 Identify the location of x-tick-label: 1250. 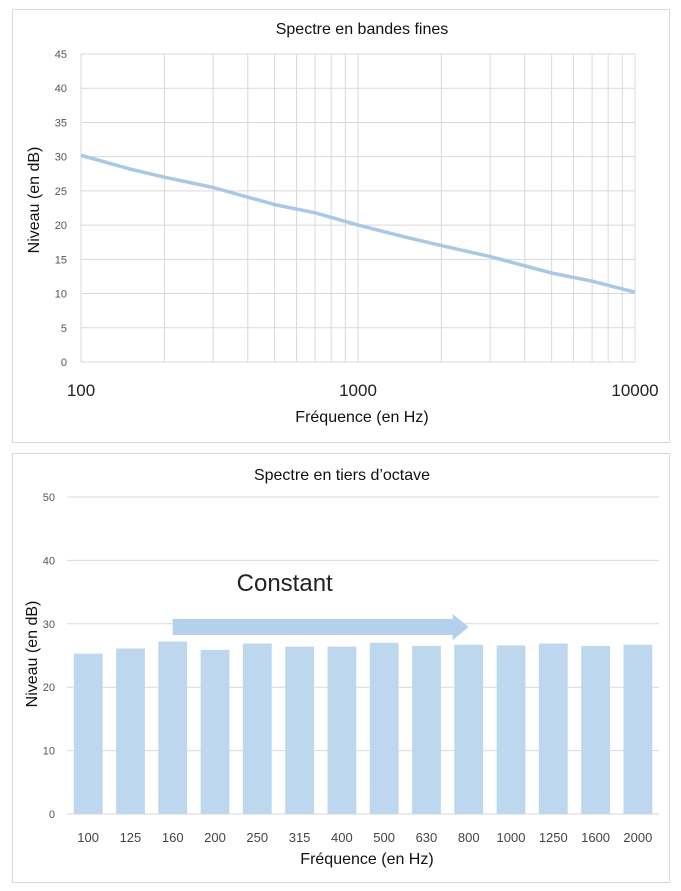
(553, 837).